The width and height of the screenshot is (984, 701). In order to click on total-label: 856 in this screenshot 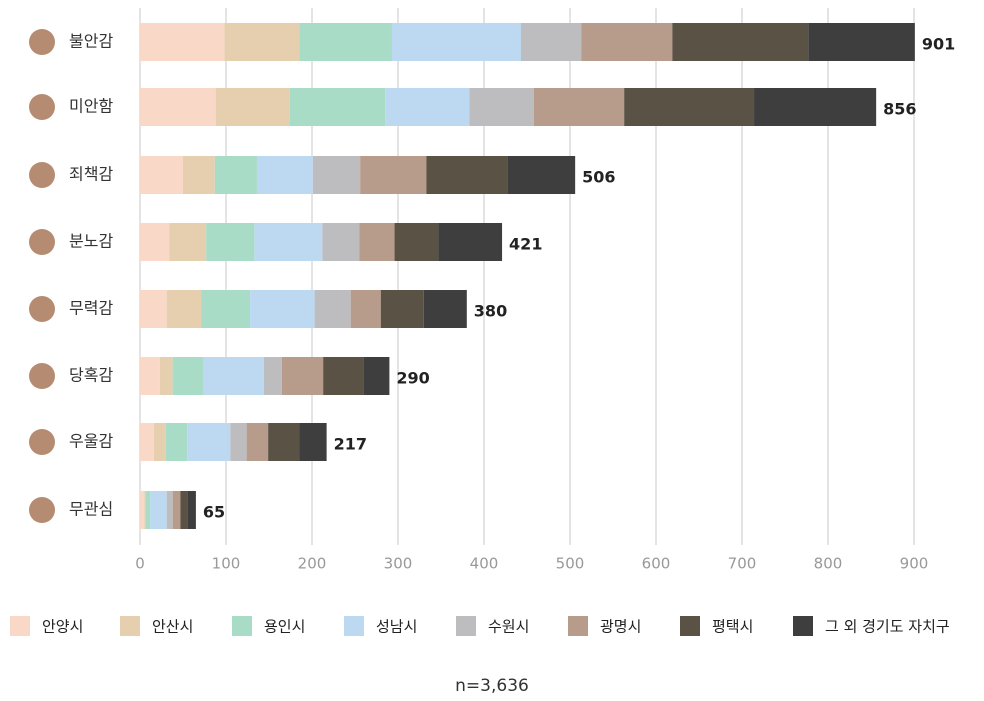, I will do `click(899, 109)`.